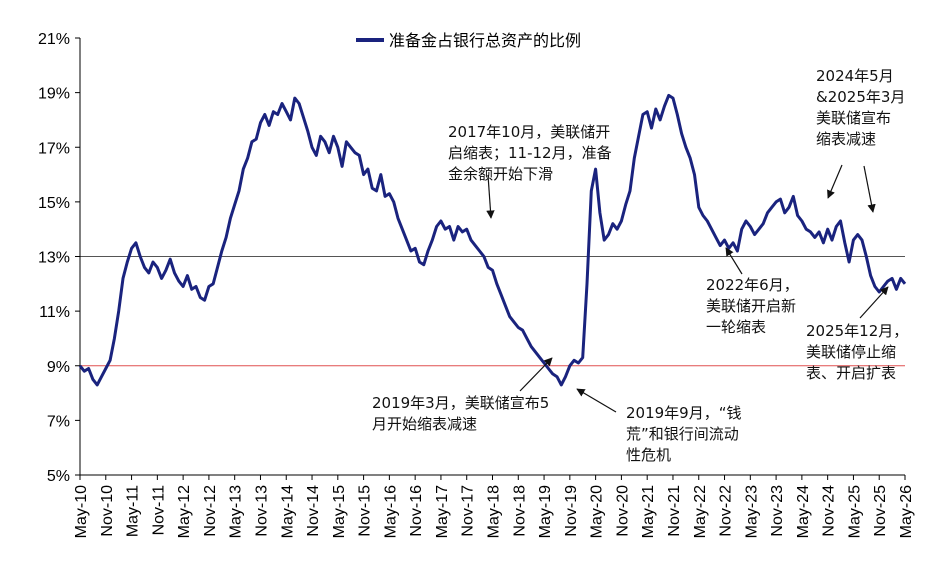 This screenshot has height=570, width=948. I want to click on x-tick-label: May-21, so click(648, 511).